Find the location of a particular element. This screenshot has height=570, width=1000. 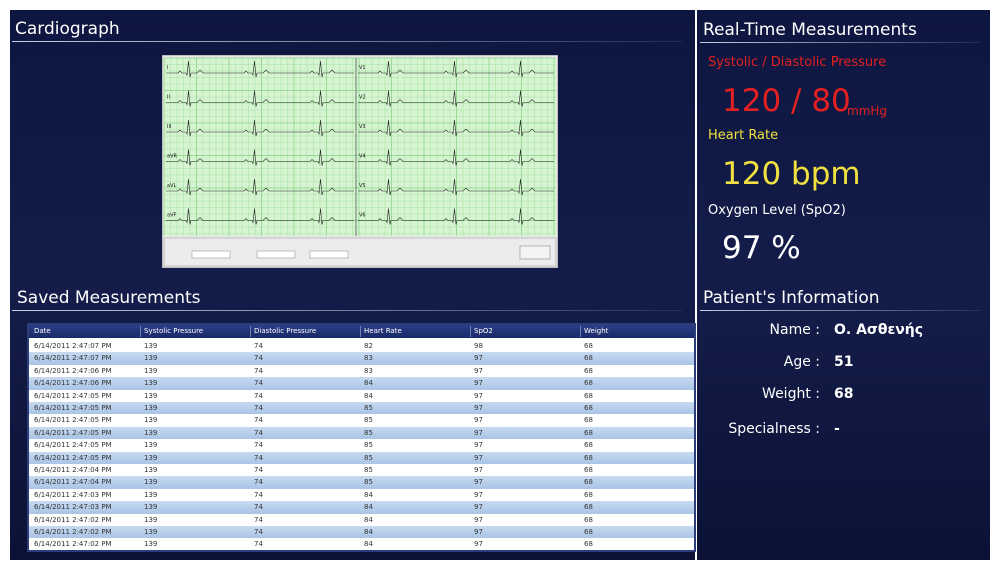

lead-label: II is located at coordinates (168, 98).